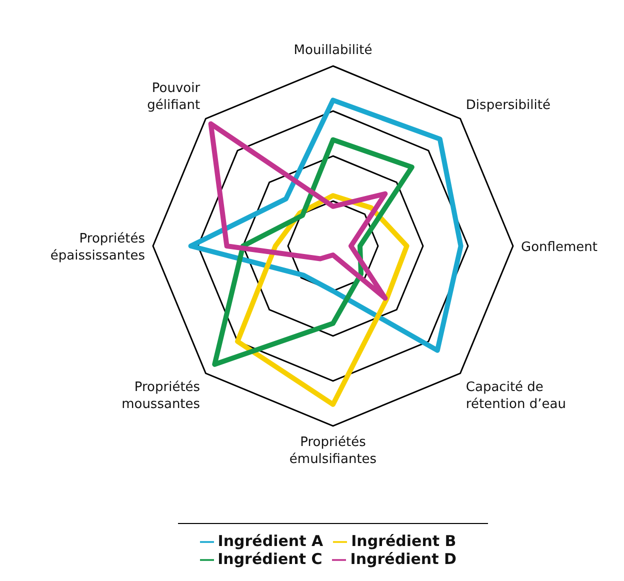 This screenshot has width=624, height=581. Describe the element at coordinates (271, 541) in the screenshot. I see `legend-label: Ingrédient A` at that location.